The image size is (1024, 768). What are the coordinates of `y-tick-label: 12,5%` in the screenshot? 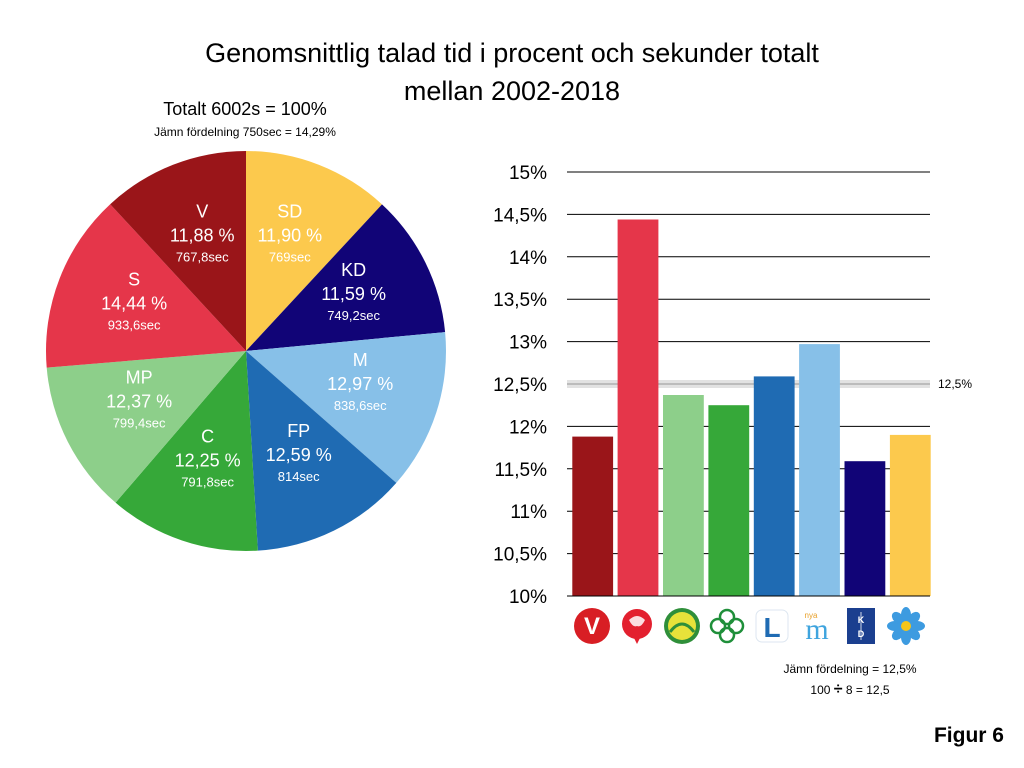 It's located at (520, 385).